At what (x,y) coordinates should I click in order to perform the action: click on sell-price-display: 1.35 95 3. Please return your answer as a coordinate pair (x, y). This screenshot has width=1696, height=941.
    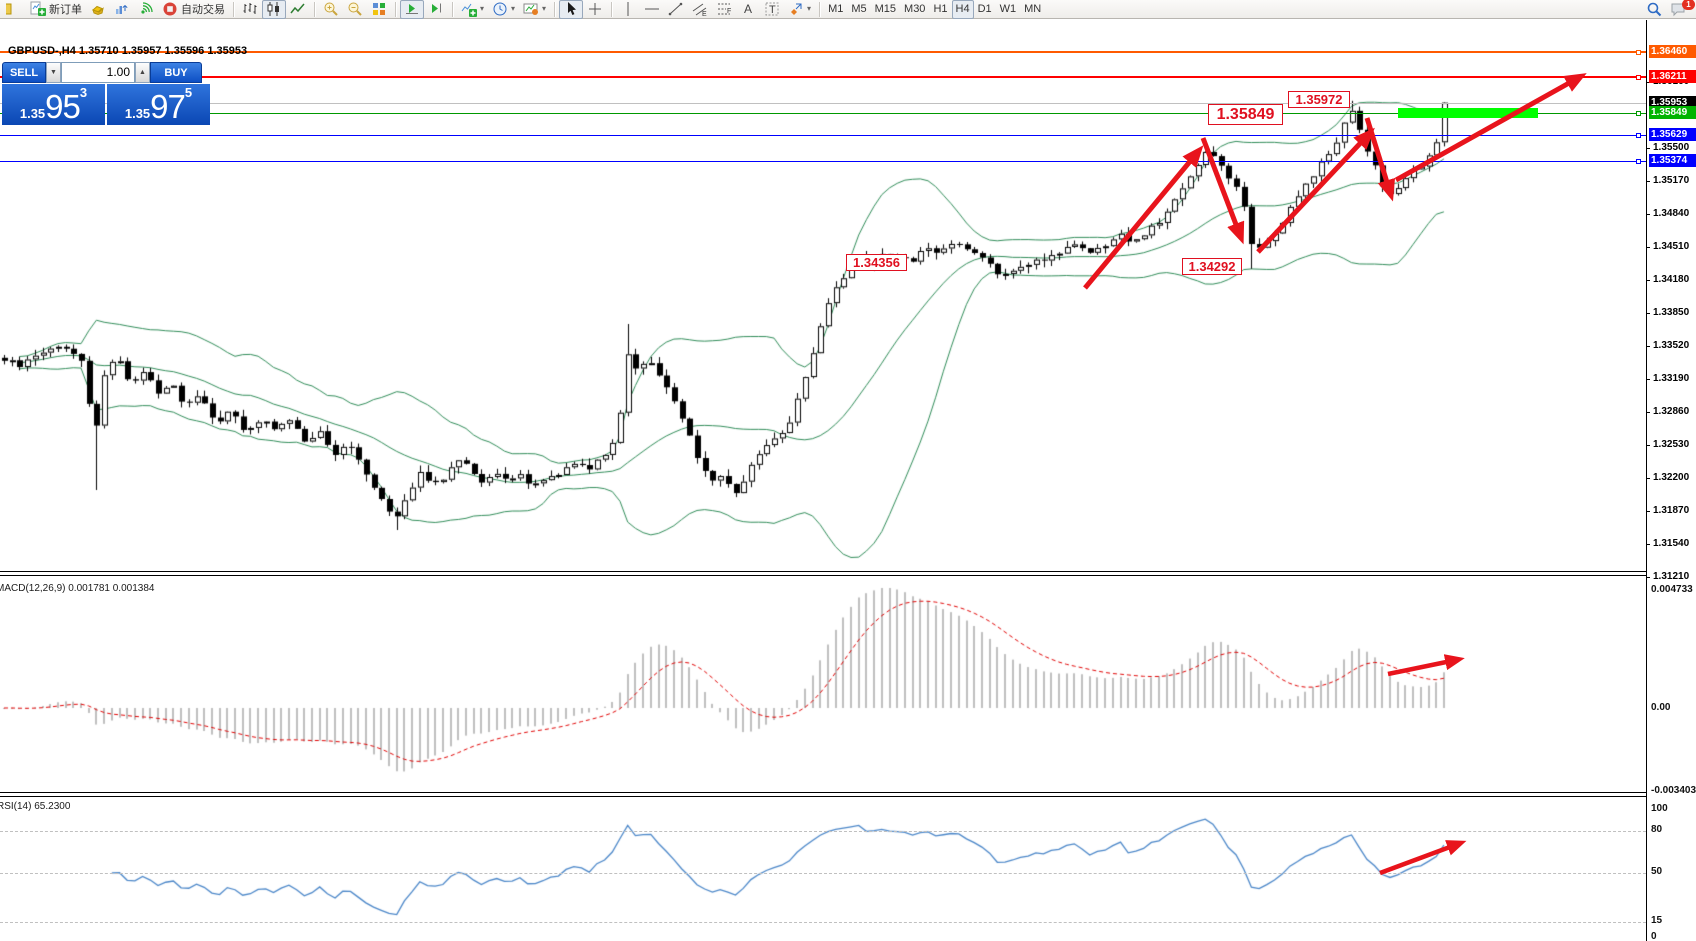
    Looking at the image, I should click on (53, 104).